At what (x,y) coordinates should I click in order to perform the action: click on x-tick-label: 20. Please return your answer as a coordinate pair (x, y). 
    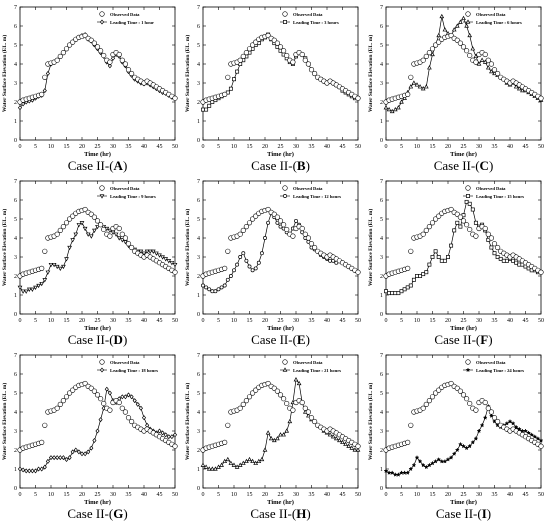
    Looking at the image, I should click on (265, 495).